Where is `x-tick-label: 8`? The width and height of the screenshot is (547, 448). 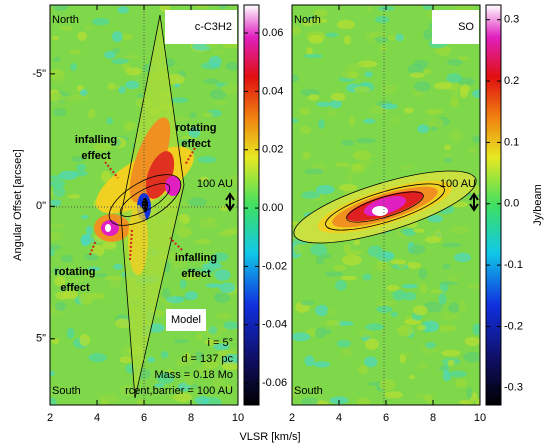 x-tick-label: 8 is located at coordinates (191, 418).